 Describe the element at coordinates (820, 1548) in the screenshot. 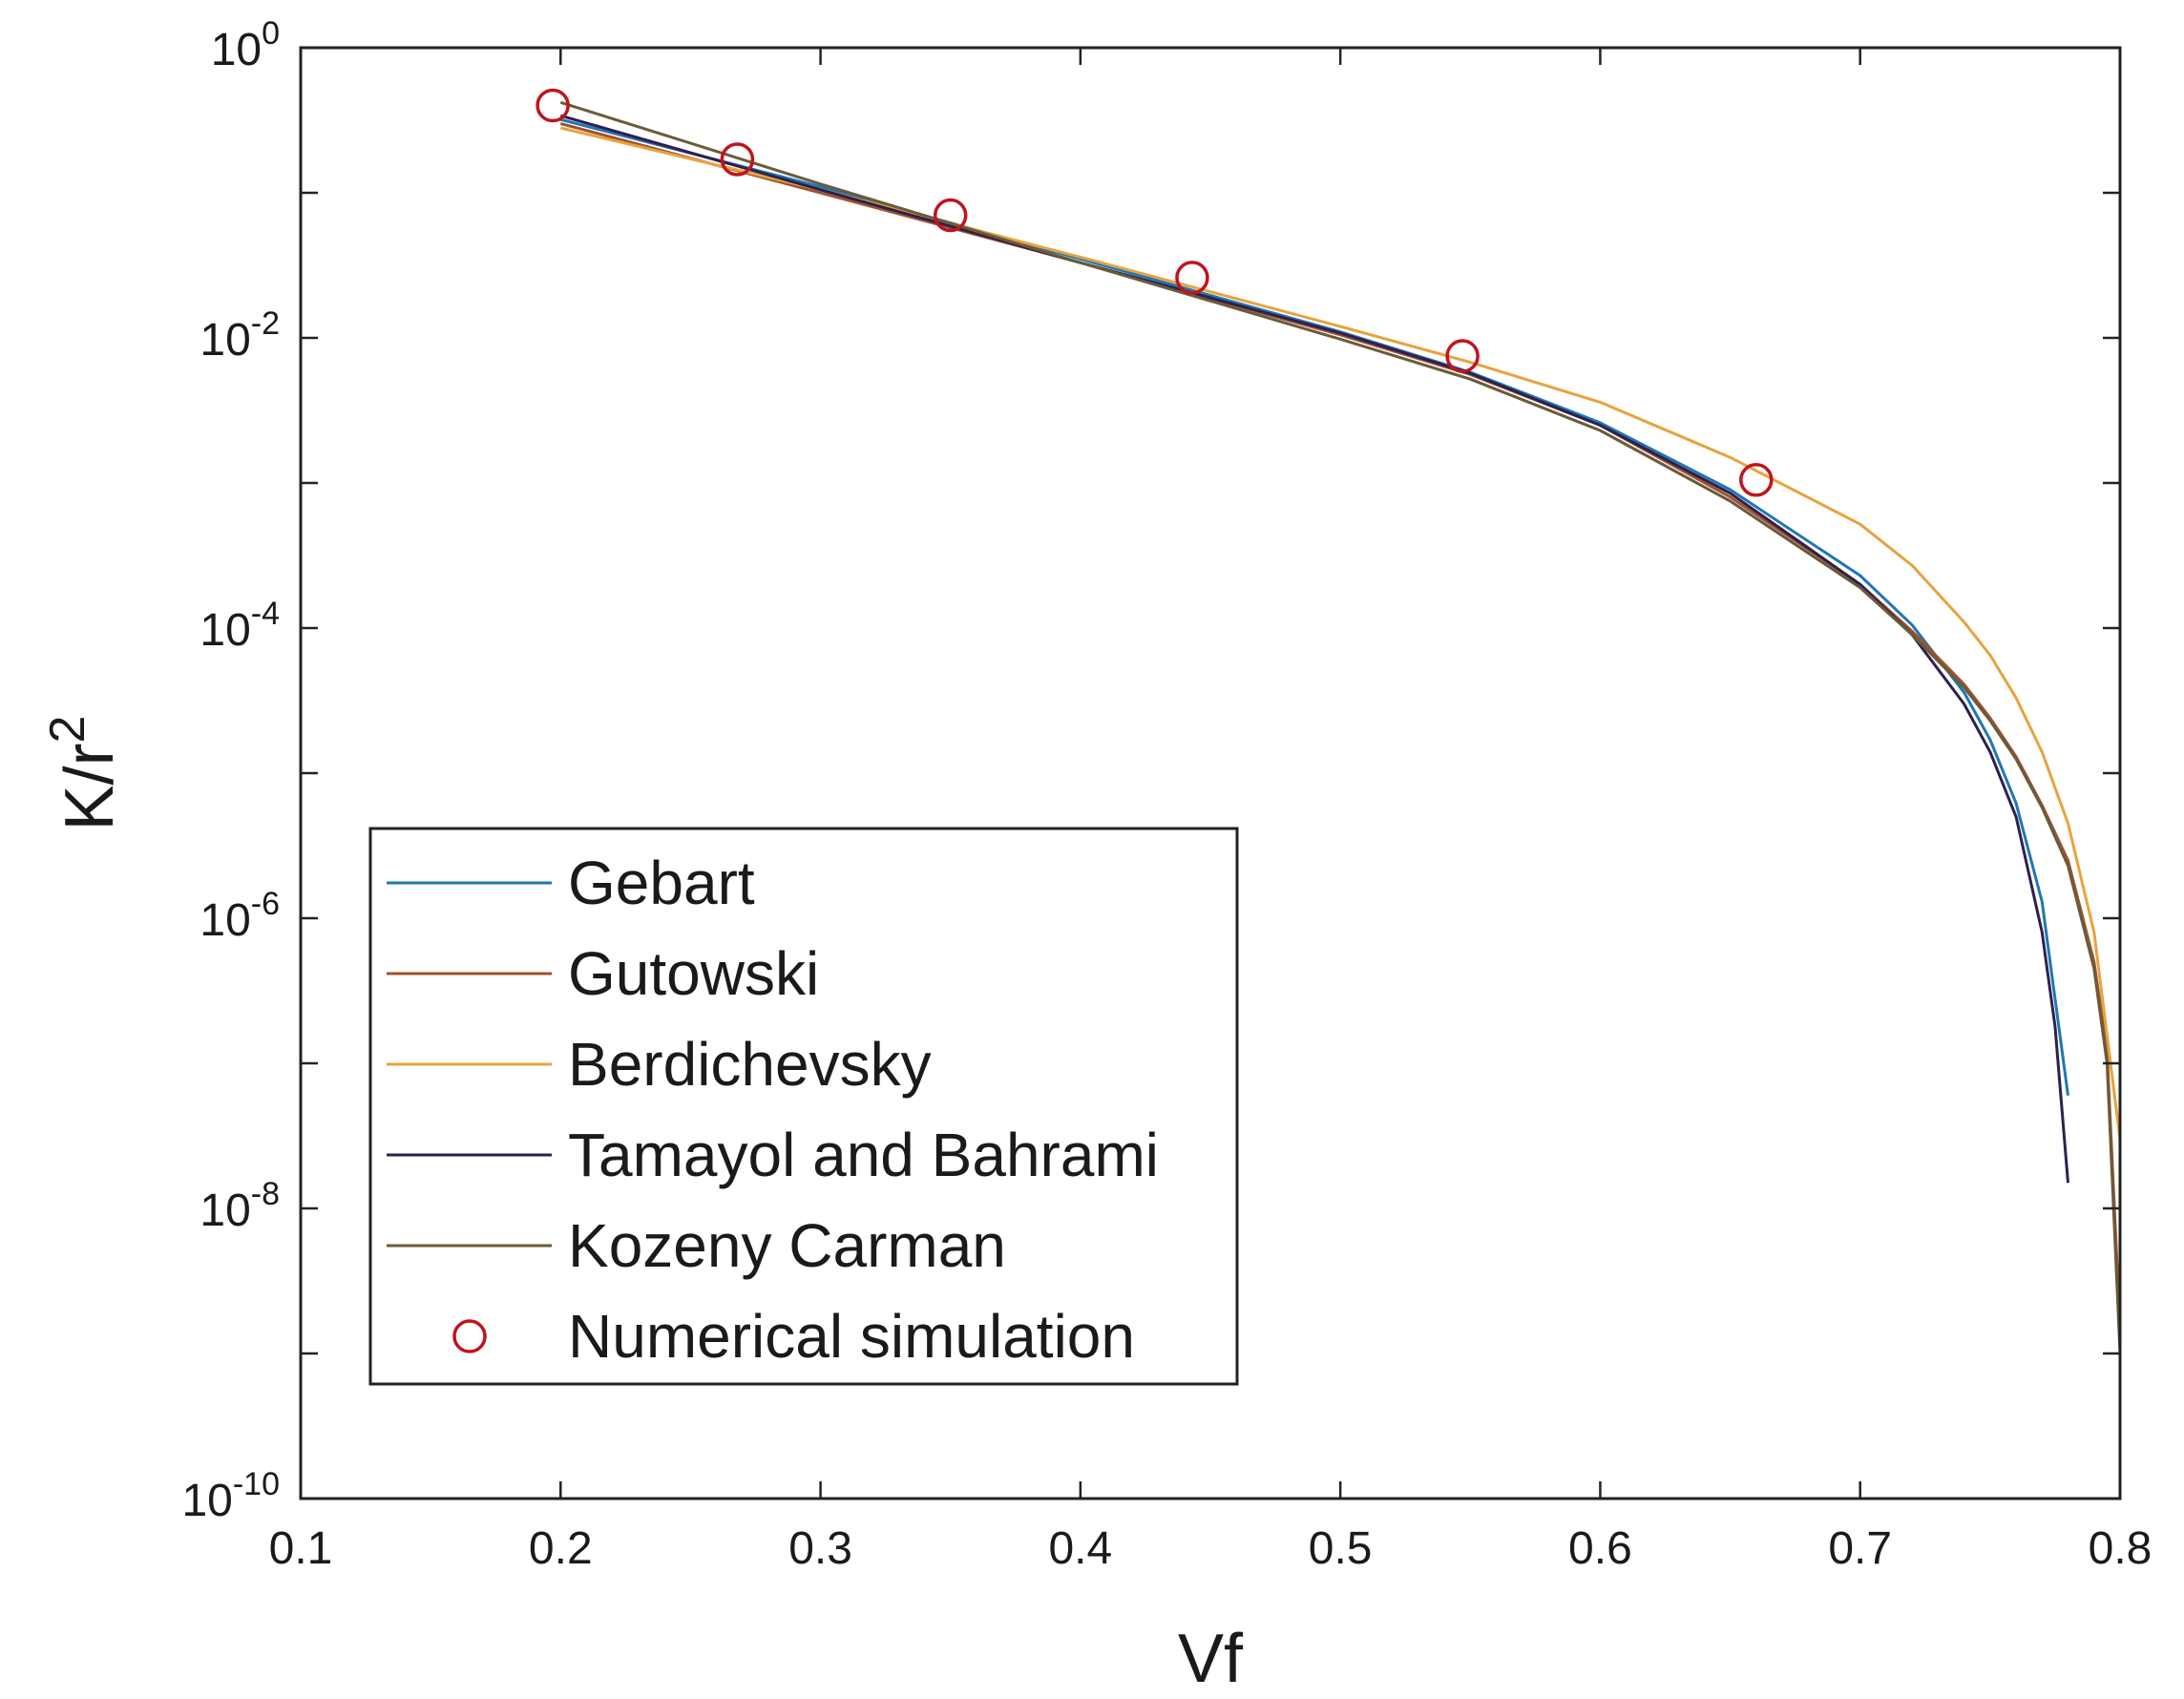

I see `x-tick-label: 0.3` at that location.